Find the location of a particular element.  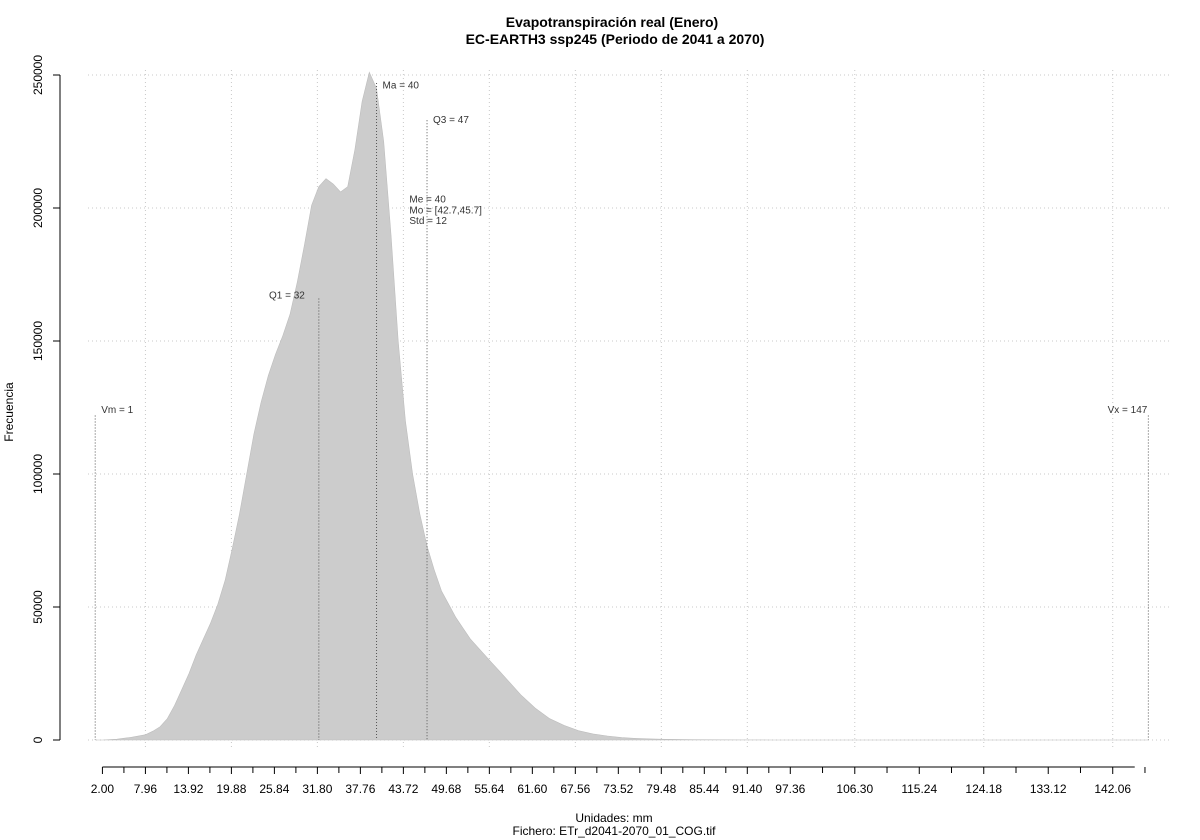

x-tick-label: 133.12 is located at coordinates (1048, 789).